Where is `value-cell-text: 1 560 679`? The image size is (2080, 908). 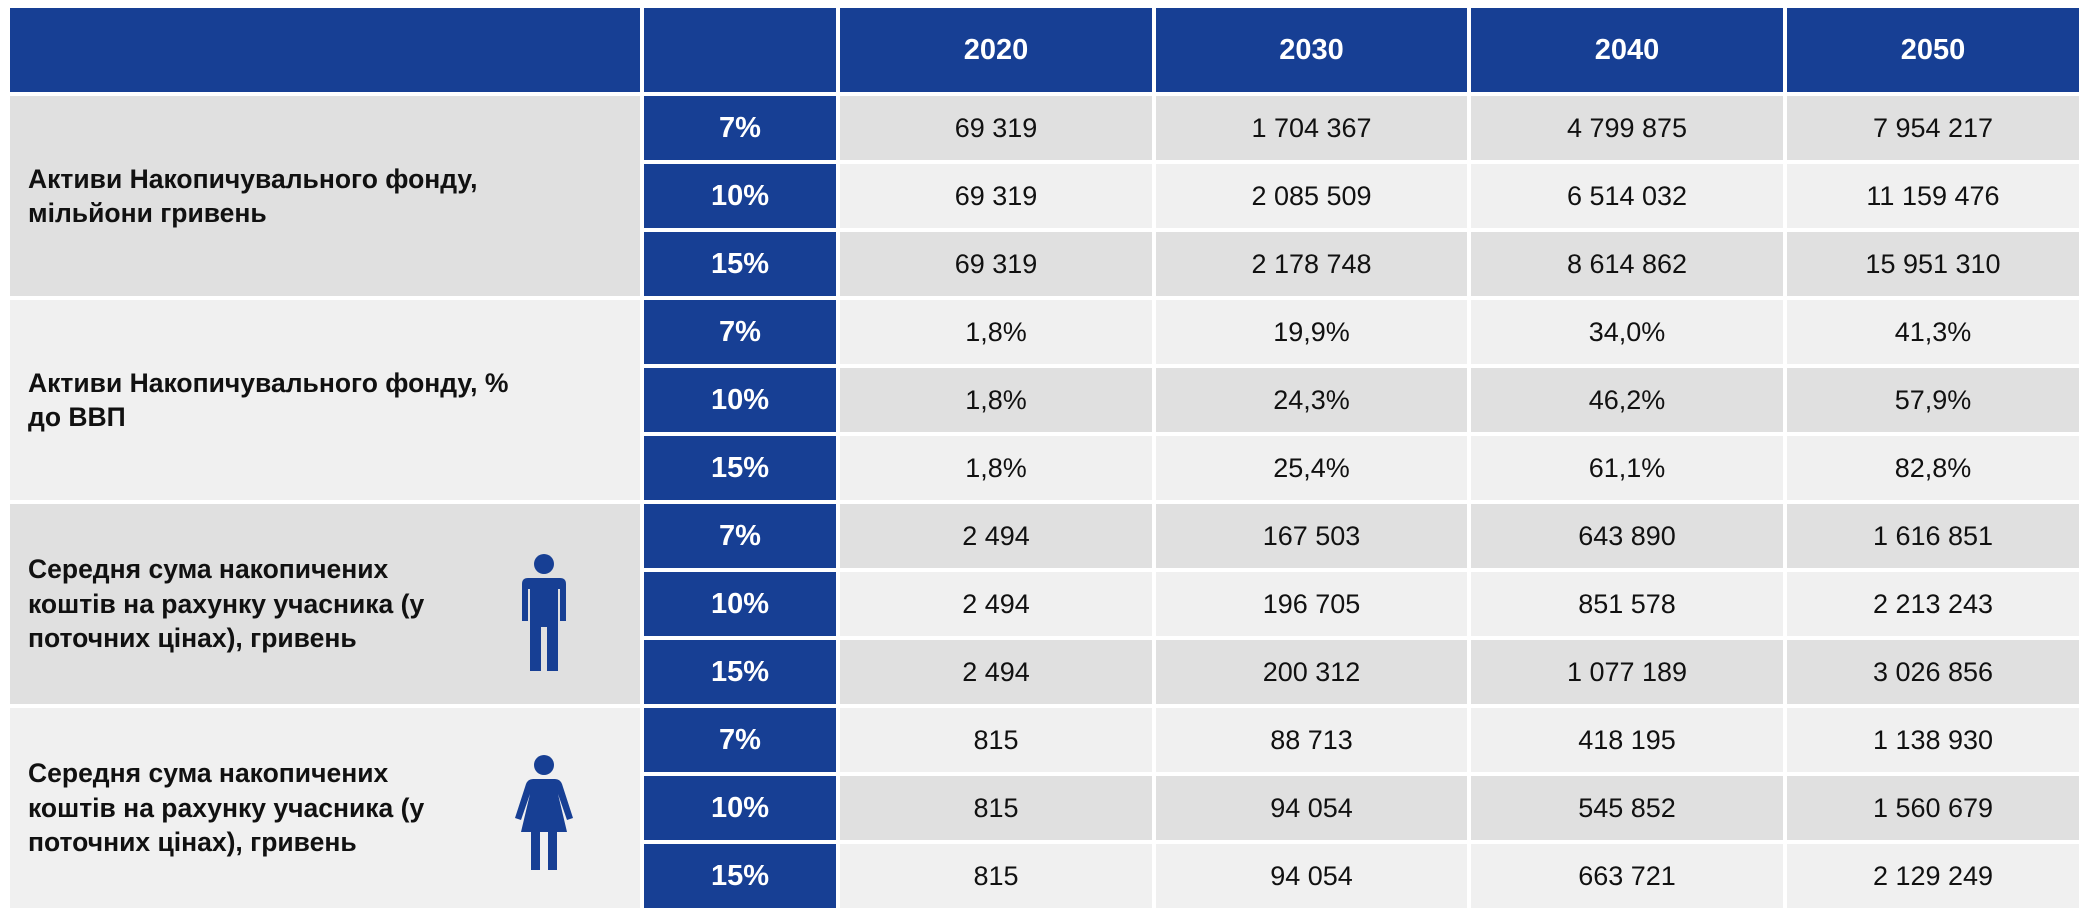 value-cell-text: 1 560 679 is located at coordinates (1933, 807).